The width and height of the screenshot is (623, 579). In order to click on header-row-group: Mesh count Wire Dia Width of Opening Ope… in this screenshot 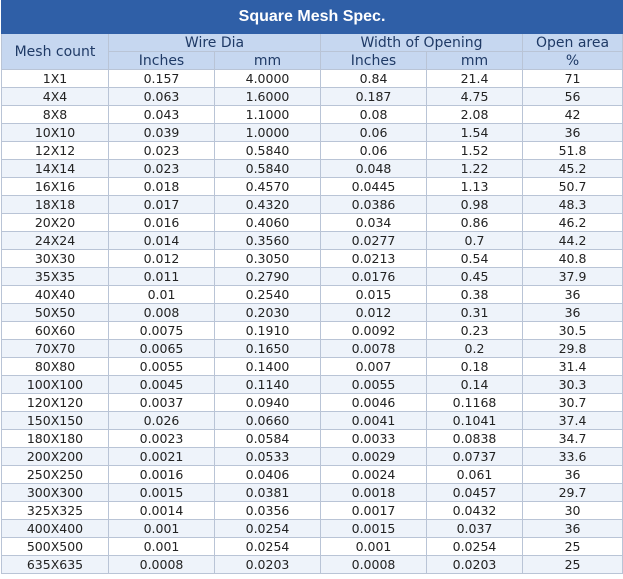, I will do `click(312, 51)`.